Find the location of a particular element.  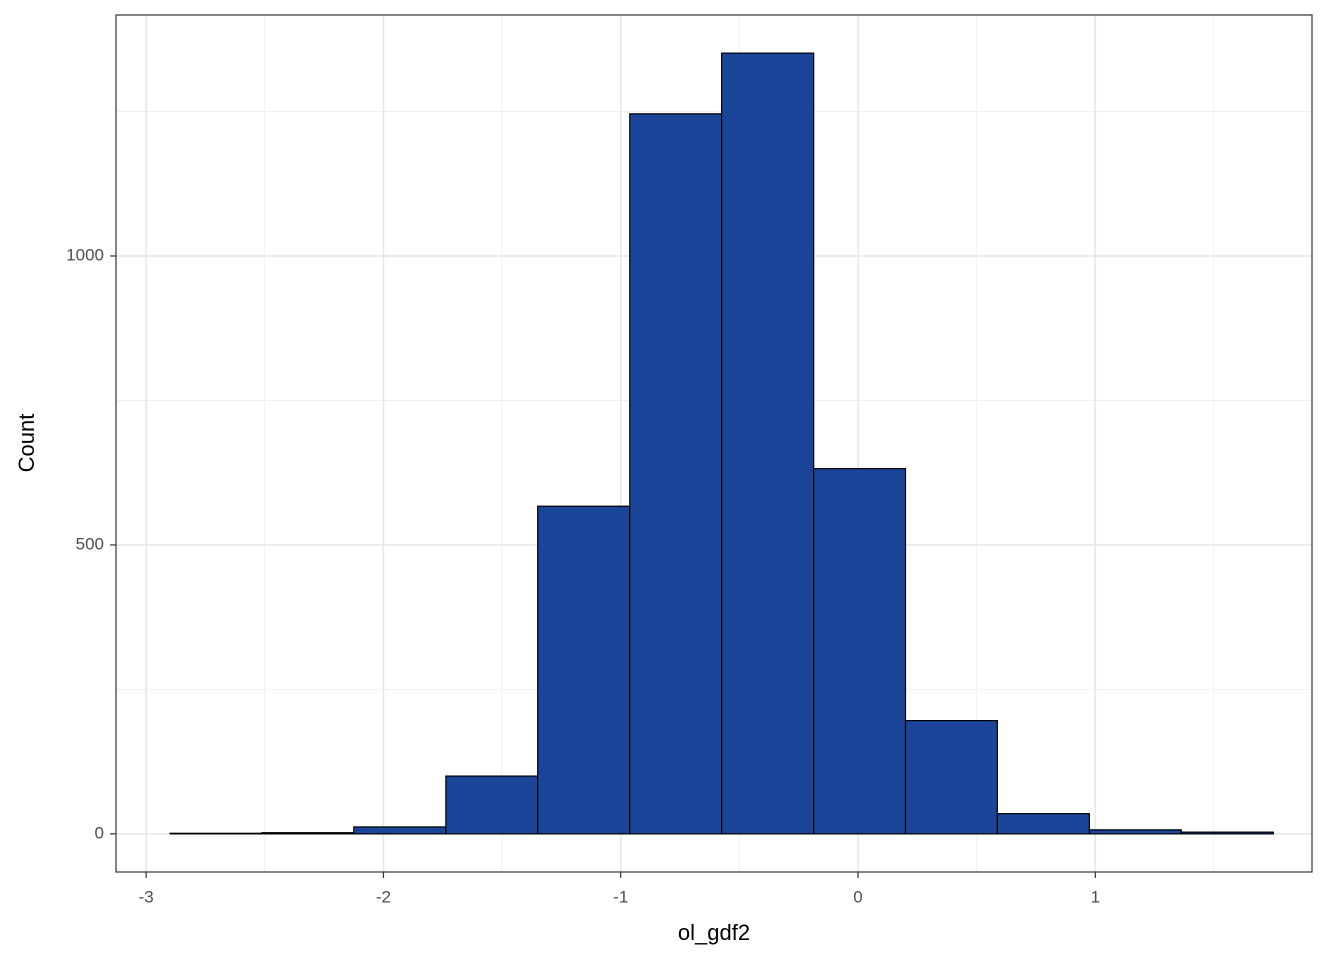

x-tick-label: -2 is located at coordinates (383, 896).